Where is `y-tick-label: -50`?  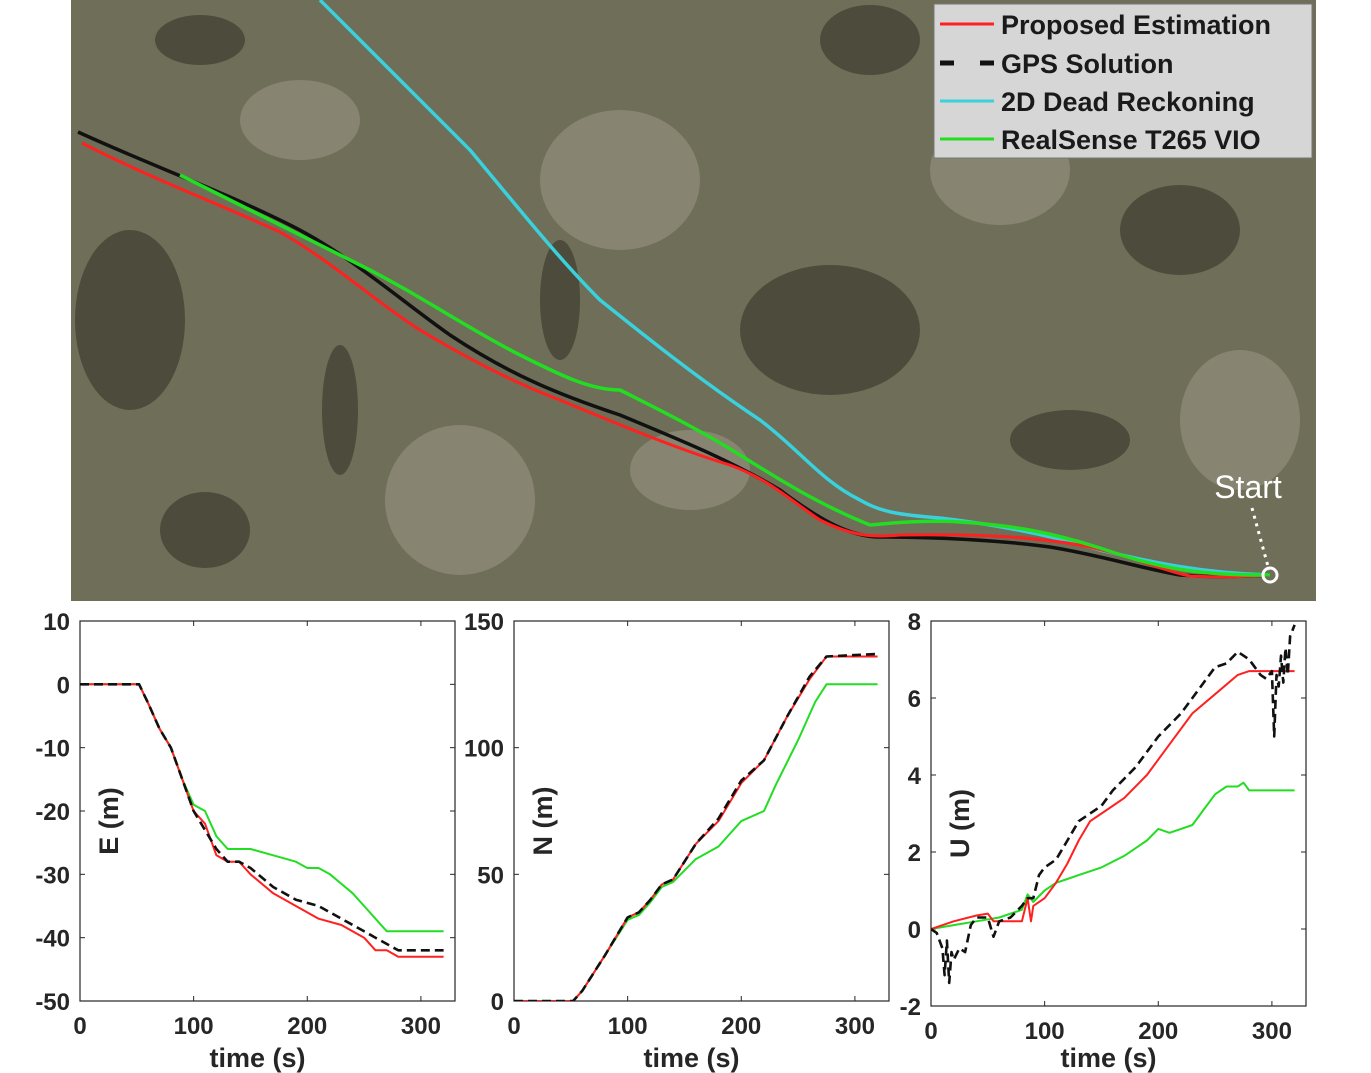
y-tick-label: -50 is located at coordinates (52, 1002).